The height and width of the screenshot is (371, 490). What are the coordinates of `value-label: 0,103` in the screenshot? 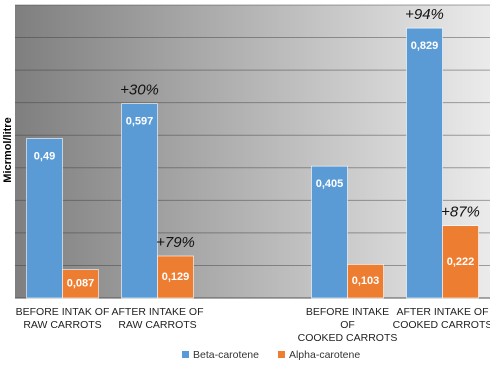 It's located at (366, 281).